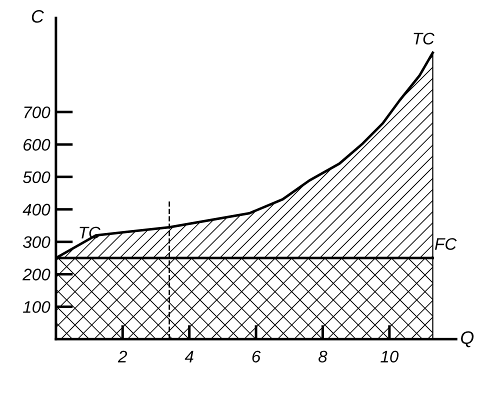 Image resolution: width=504 pixels, height=399 pixels. What do you see at coordinates (36, 177) in the screenshot?
I see `y-tick-label: 500` at bounding box center [36, 177].